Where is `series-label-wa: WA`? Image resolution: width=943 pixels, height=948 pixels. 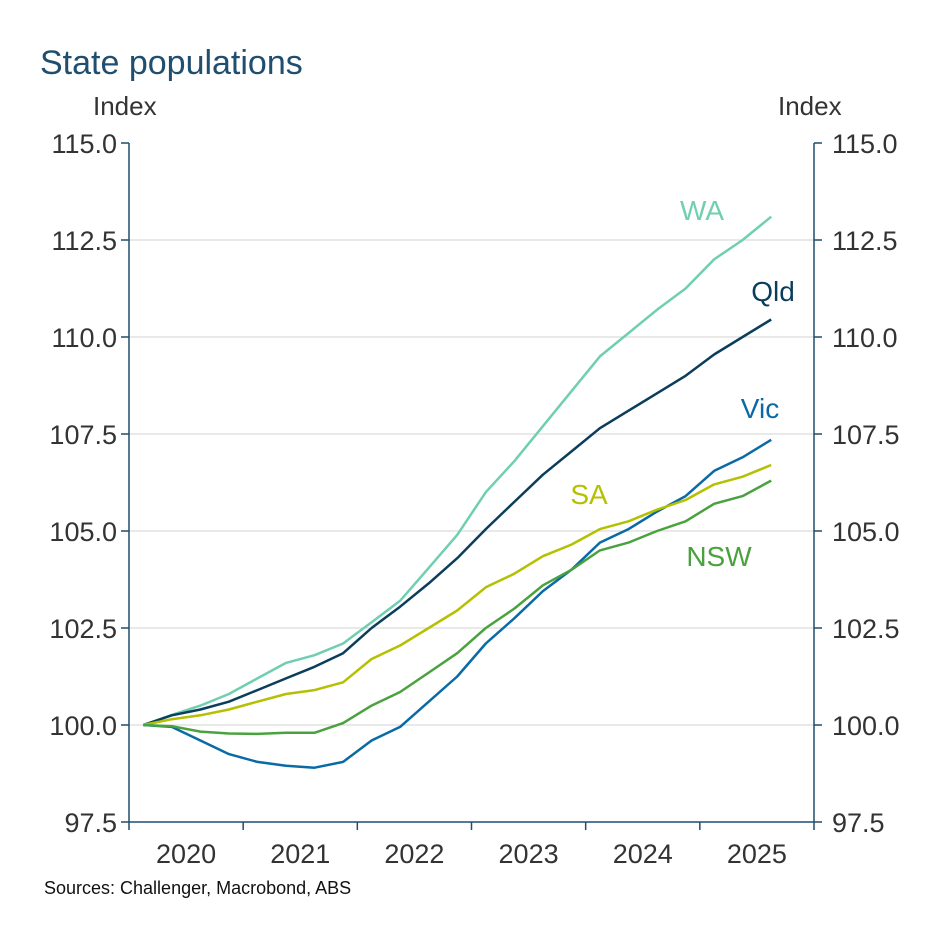 series-label-wa: WA is located at coordinates (702, 210).